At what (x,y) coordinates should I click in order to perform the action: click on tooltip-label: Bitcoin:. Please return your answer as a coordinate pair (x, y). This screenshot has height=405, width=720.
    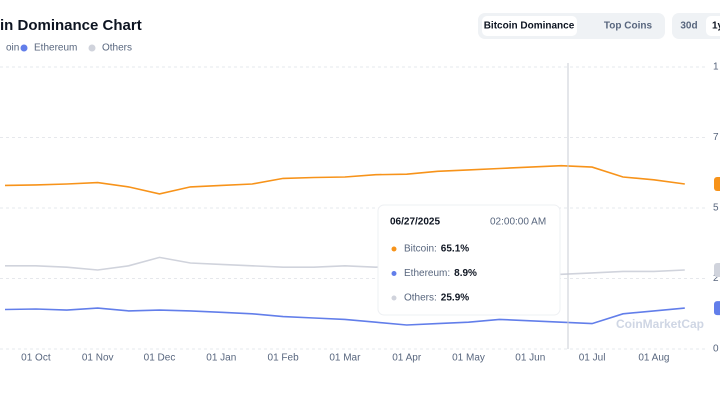
    Looking at the image, I should click on (420, 249).